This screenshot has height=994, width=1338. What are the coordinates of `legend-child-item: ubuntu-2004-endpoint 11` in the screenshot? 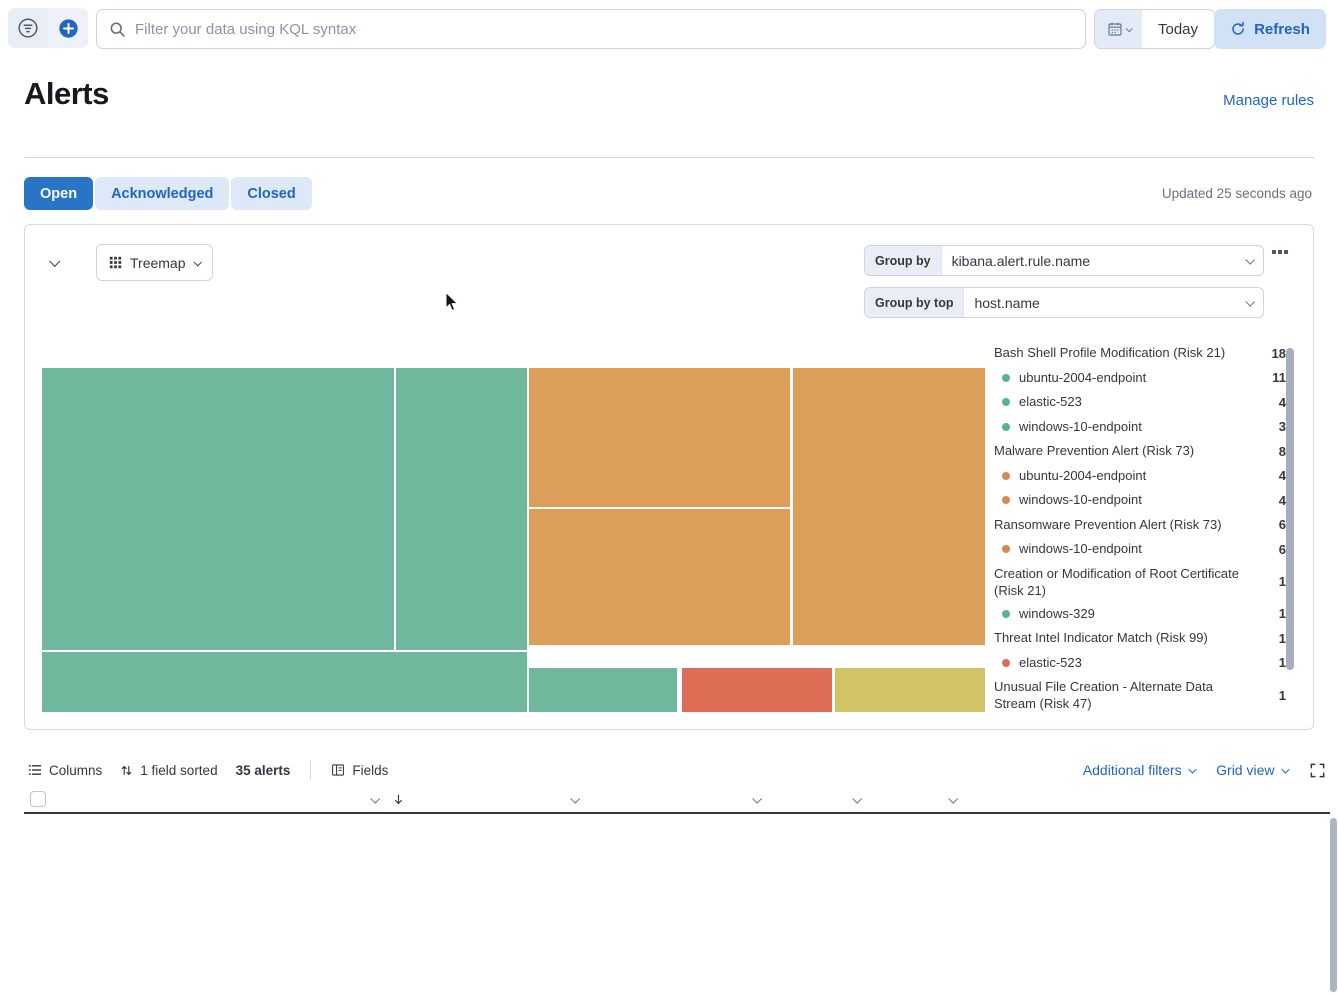 It's located at (1140, 378).